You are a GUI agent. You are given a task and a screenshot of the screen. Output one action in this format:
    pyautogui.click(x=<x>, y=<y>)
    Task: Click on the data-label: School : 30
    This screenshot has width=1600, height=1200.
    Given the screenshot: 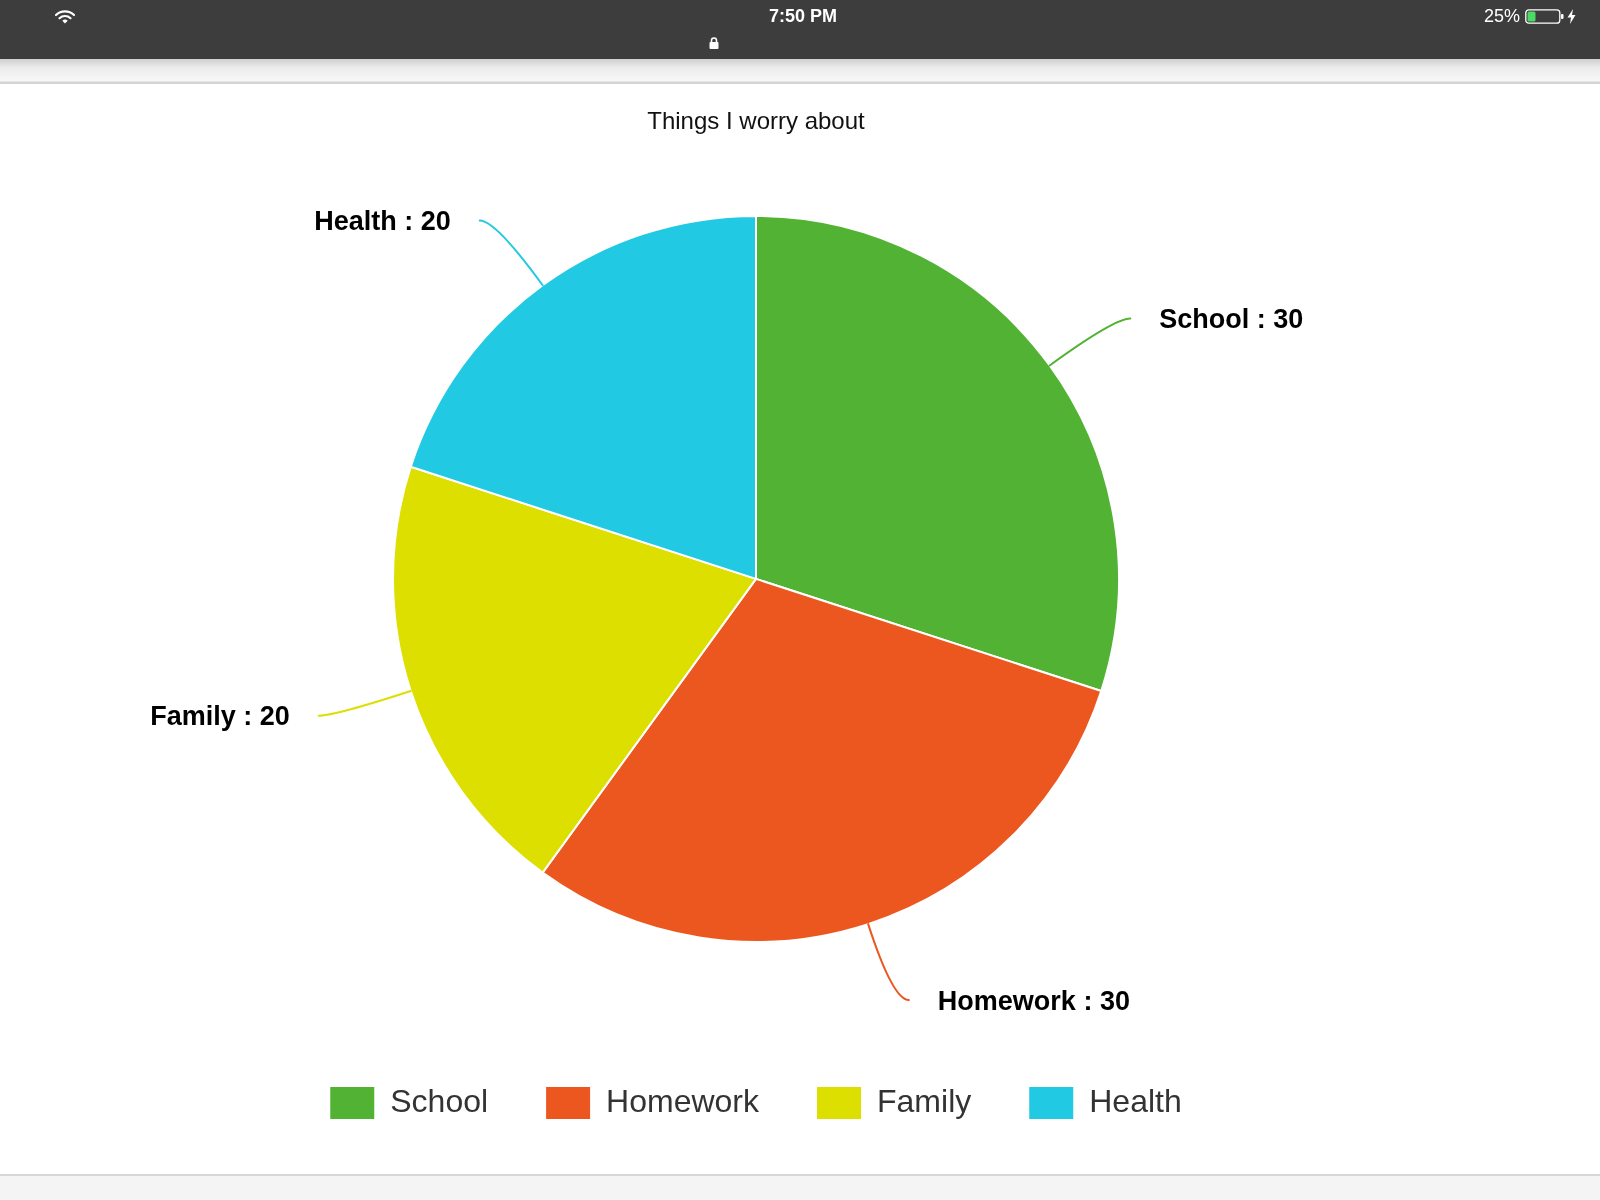 What is the action you would take?
    pyautogui.click(x=1231, y=319)
    